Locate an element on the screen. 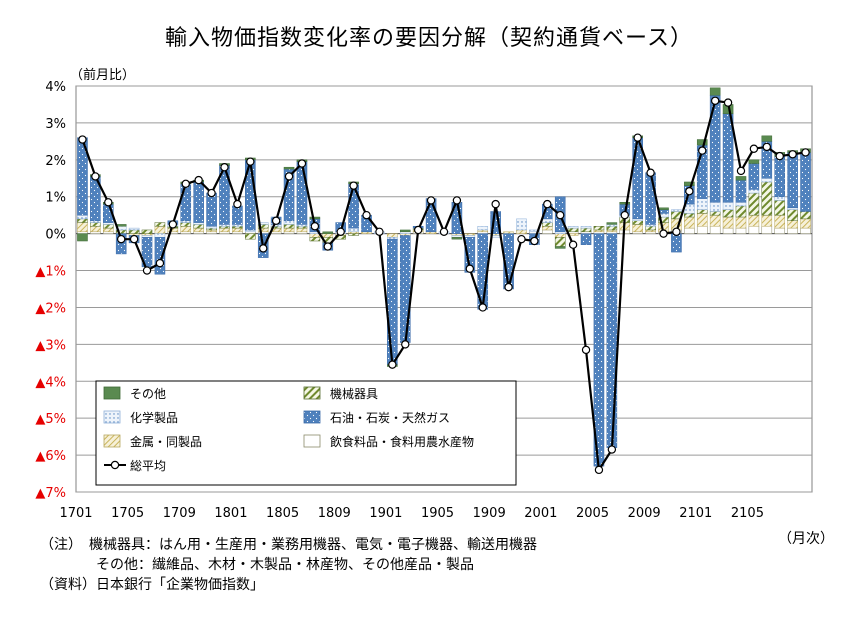 This screenshot has height=621, width=858. x-tick-label: 1805 is located at coordinates (282, 513).